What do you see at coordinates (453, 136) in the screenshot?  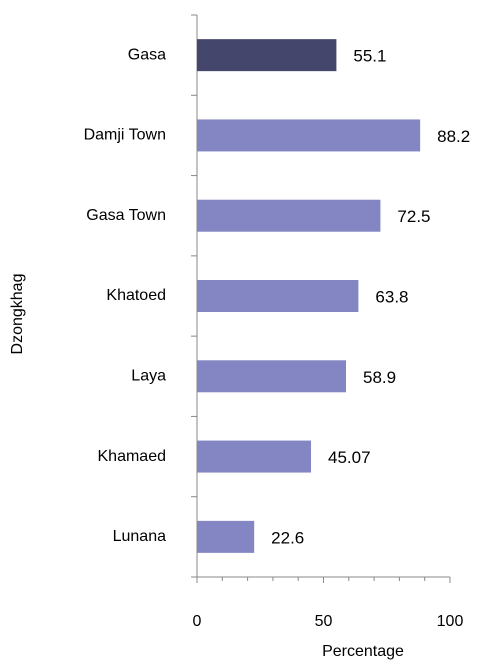 I see `value-label: 88.2` at bounding box center [453, 136].